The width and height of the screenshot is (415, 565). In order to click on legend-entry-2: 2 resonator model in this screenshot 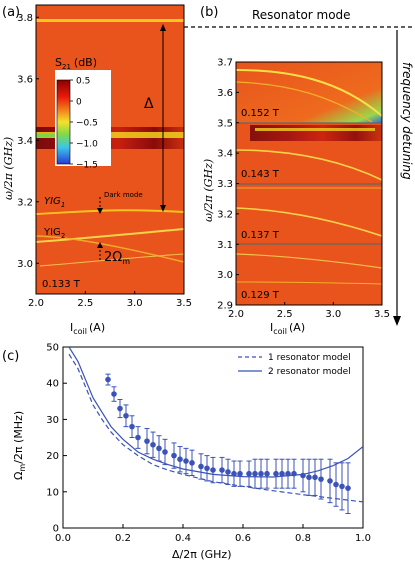, I will do `click(309, 372)`.